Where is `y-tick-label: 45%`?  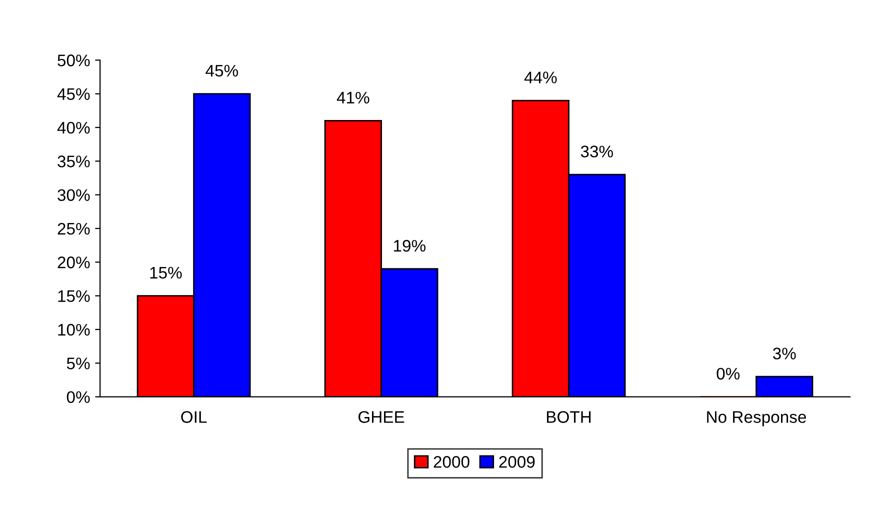
y-tick-label: 45% is located at coordinates (73, 94).